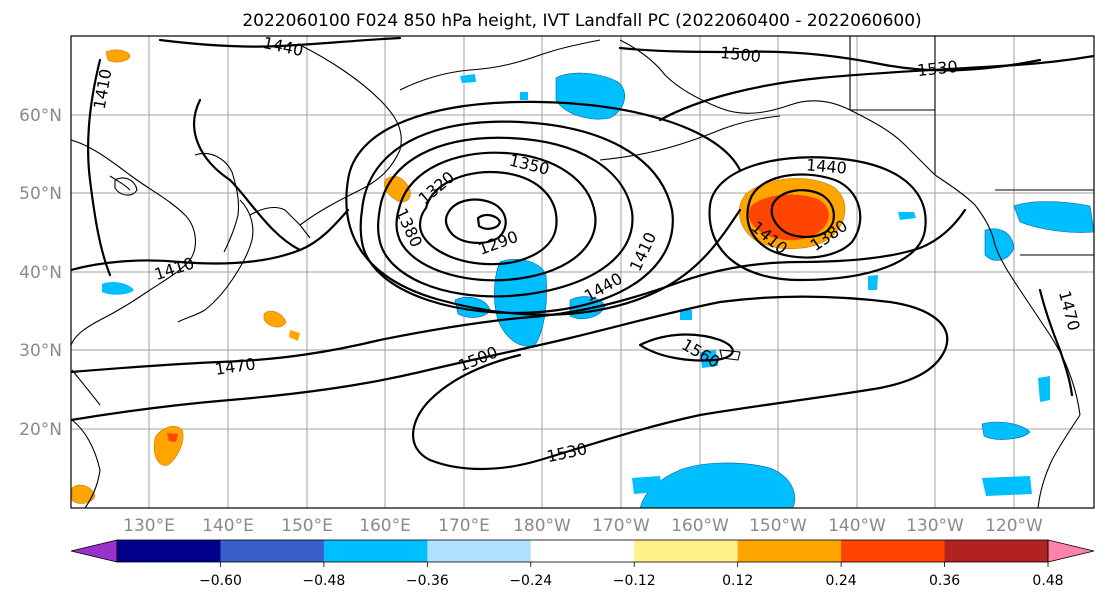 The image size is (1105, 601). What do you see at coordinates (788, 217) in the screenshot?
I see `ivt-anomaly-core` at bounding box center [788, 217].